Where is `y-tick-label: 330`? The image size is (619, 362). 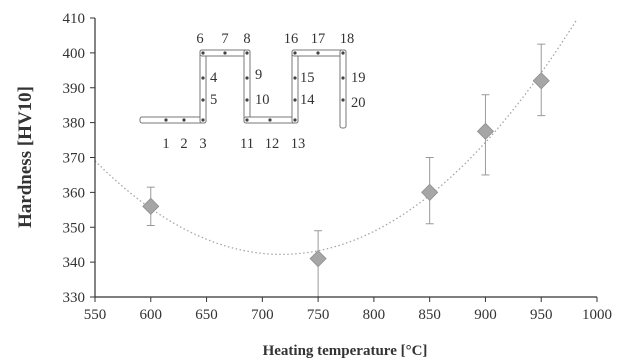
y-tick-label: 330 is located at coordinates (74, 298).